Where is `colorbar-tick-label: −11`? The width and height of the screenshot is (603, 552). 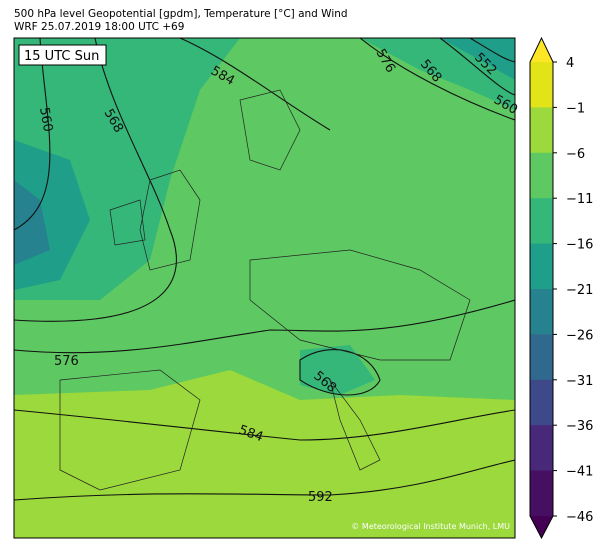 colorbar-tick-label: −11 is located at coordinates (579, 199).